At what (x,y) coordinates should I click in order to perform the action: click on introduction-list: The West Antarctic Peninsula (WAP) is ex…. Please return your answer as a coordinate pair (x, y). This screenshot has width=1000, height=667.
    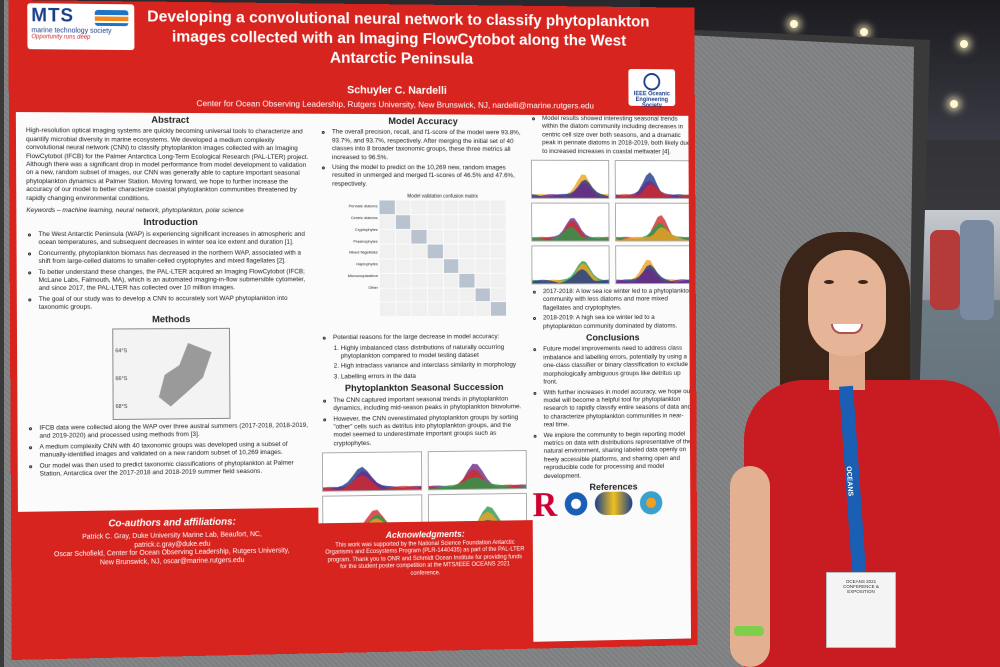
    Looking at the image, I should click on (169, 272).